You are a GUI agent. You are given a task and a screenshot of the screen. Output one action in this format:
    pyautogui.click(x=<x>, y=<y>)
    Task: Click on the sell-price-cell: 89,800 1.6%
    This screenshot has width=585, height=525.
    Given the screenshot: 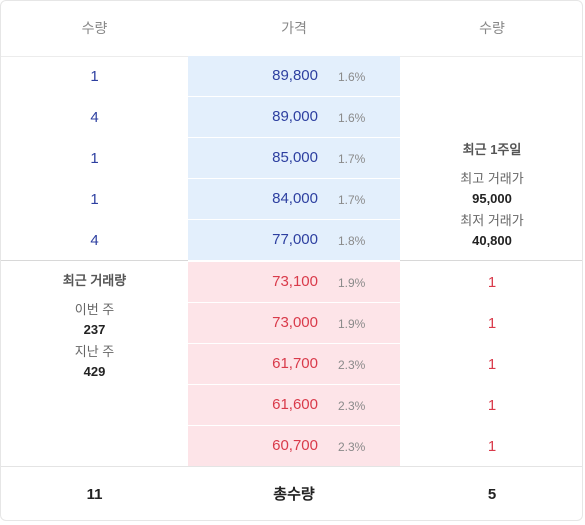 What is the action you would take?
    pyautogui.click(x=294, y=76)
    